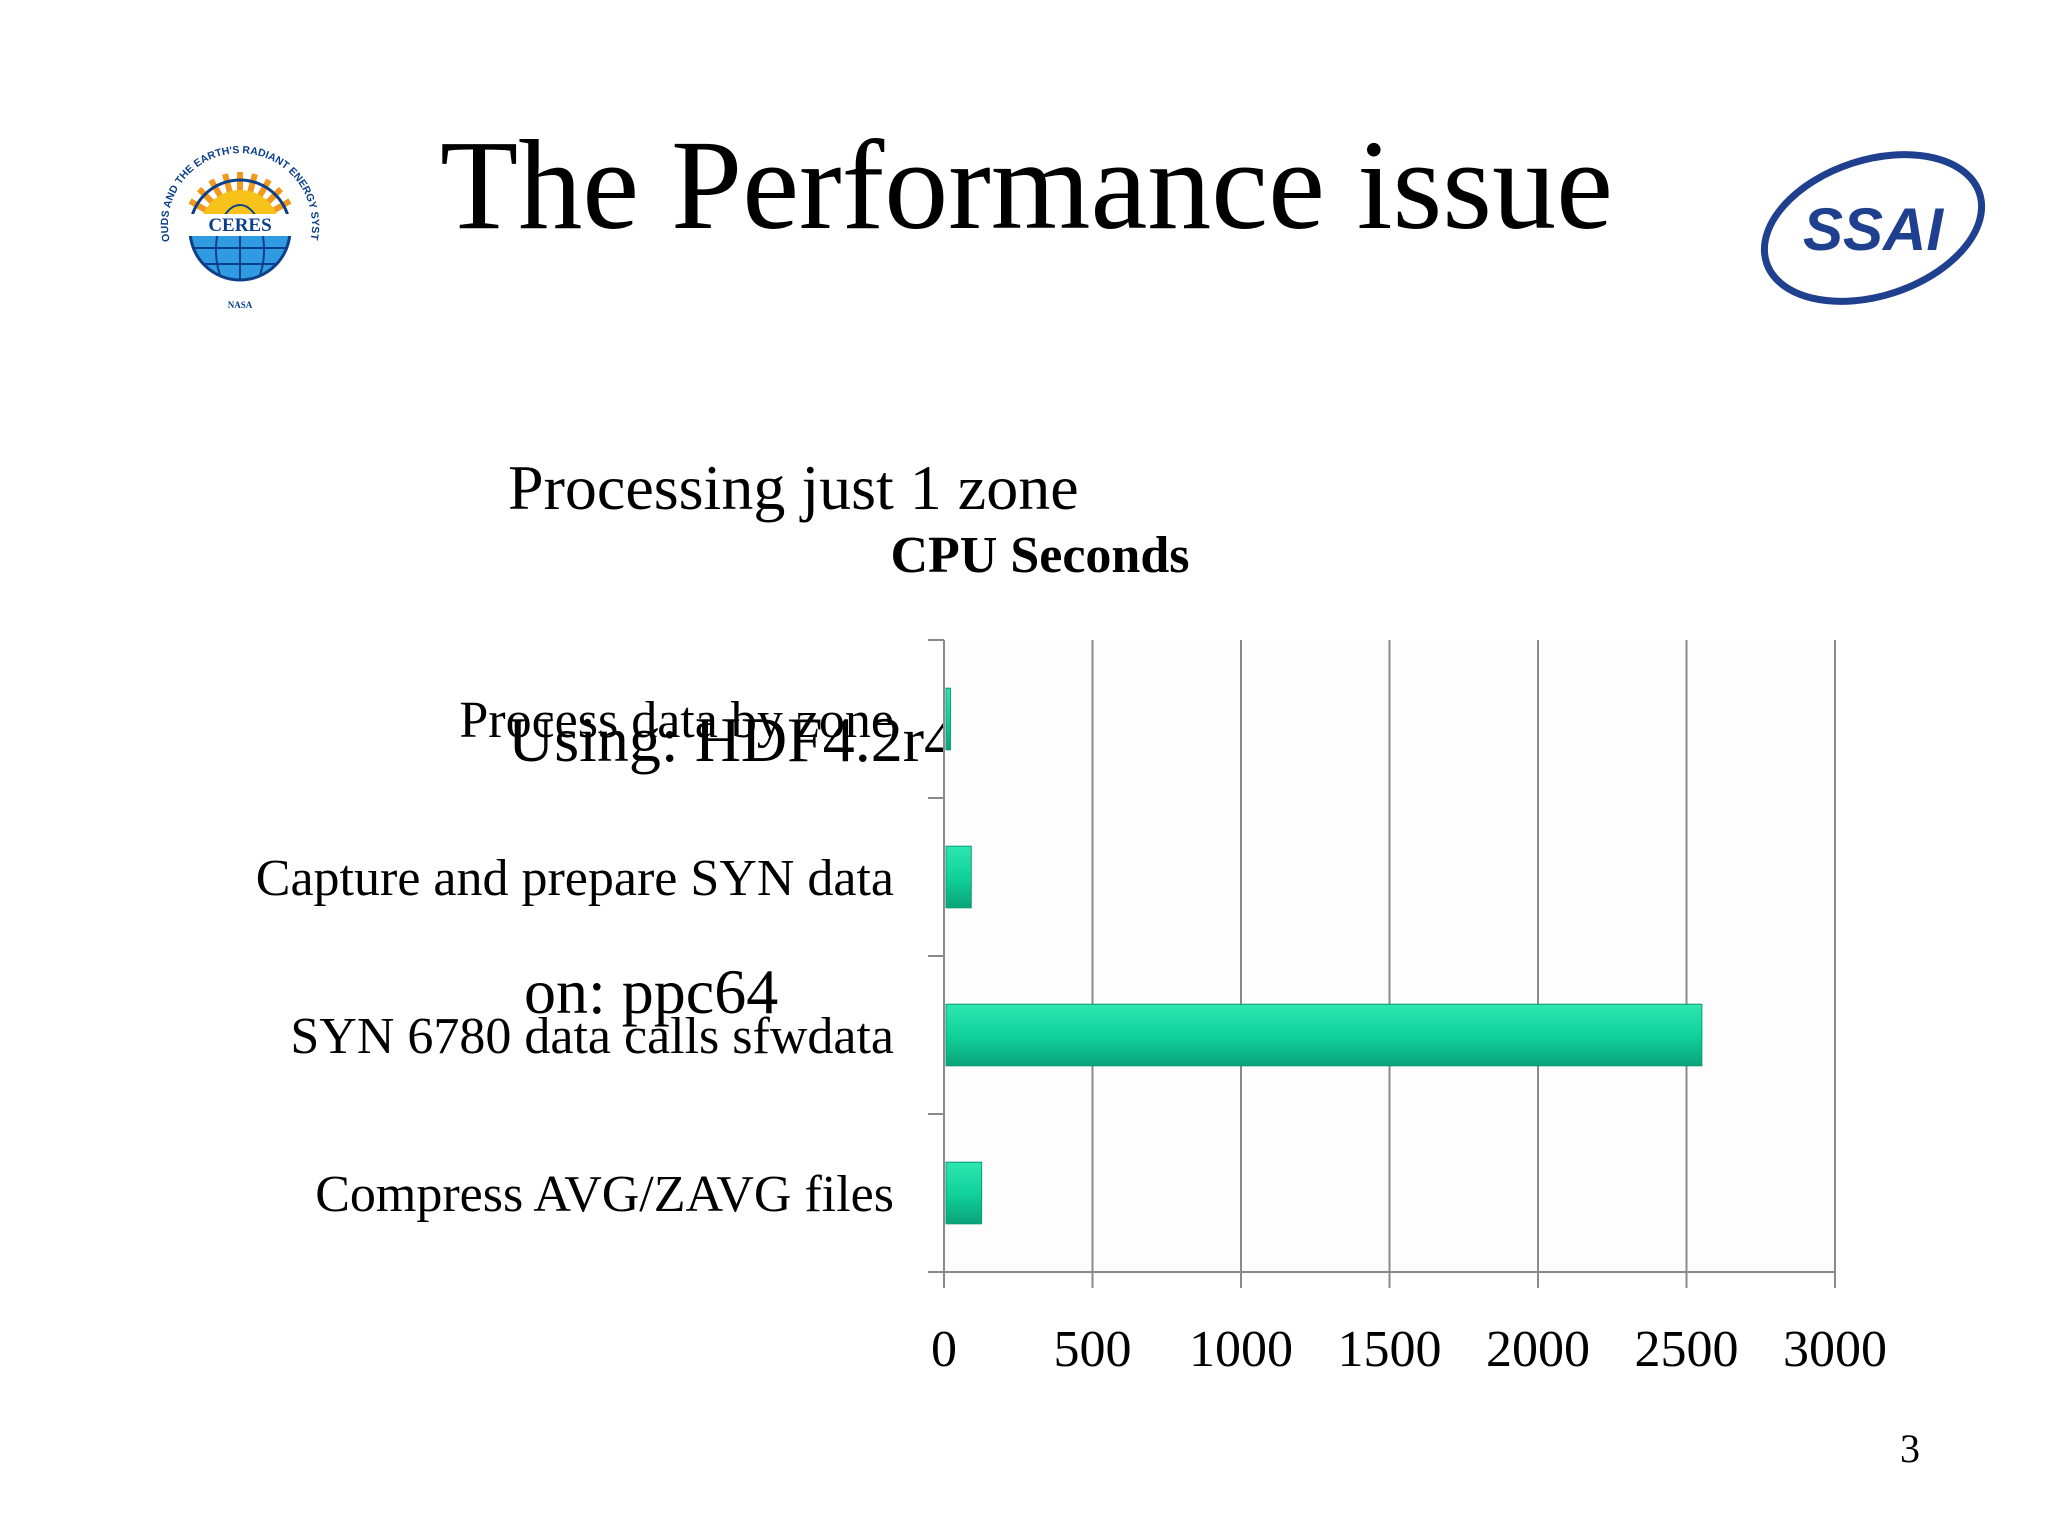 This screenshot has height=1536, width=2048. I want to click on chart-title: CPU Seconds, so click(1039, 555).